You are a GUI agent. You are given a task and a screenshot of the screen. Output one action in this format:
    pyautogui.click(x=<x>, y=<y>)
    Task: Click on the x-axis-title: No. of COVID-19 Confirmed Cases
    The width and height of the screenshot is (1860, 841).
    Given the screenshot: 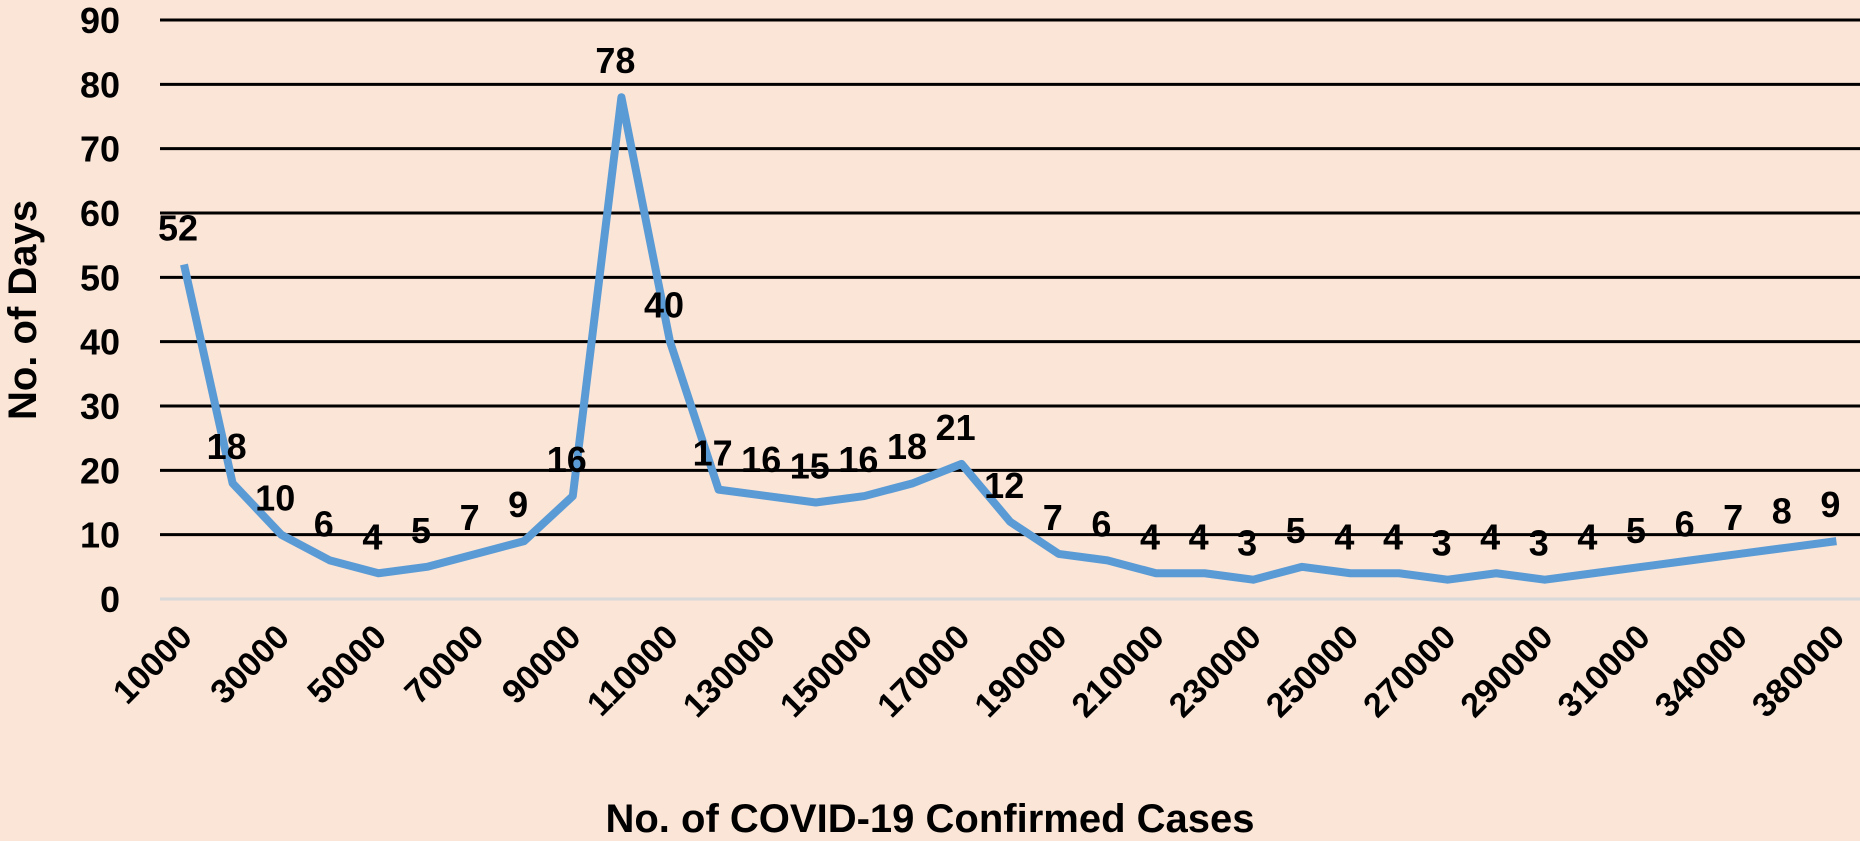 What is the action you would take?
    pyautogui.click(x=929, y=819)
    